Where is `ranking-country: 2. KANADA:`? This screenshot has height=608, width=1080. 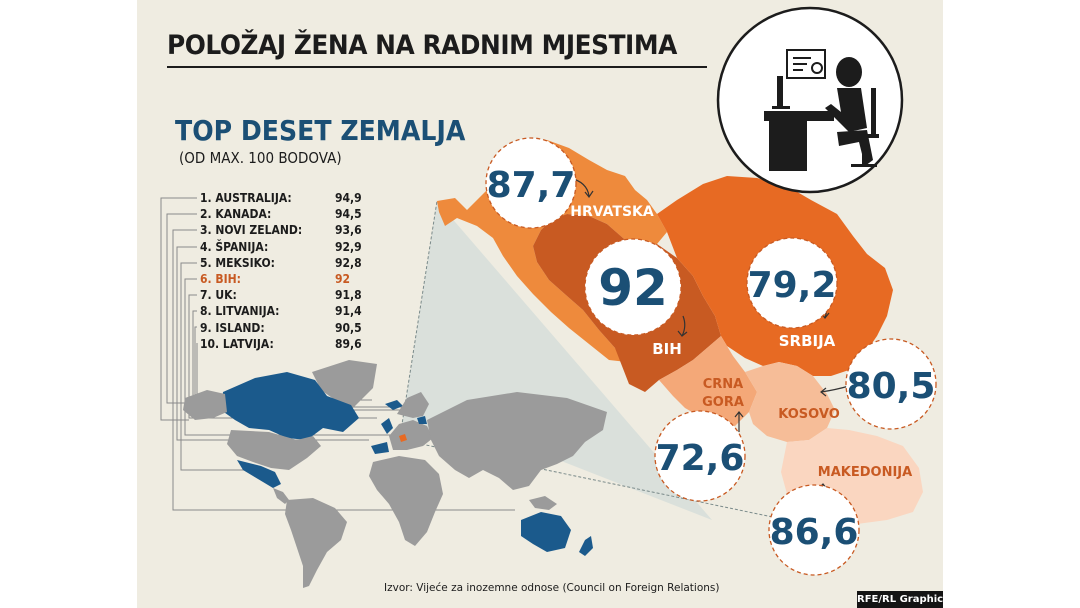 ranking-country: 2. KANADA: is located at coordinates (236, 214).